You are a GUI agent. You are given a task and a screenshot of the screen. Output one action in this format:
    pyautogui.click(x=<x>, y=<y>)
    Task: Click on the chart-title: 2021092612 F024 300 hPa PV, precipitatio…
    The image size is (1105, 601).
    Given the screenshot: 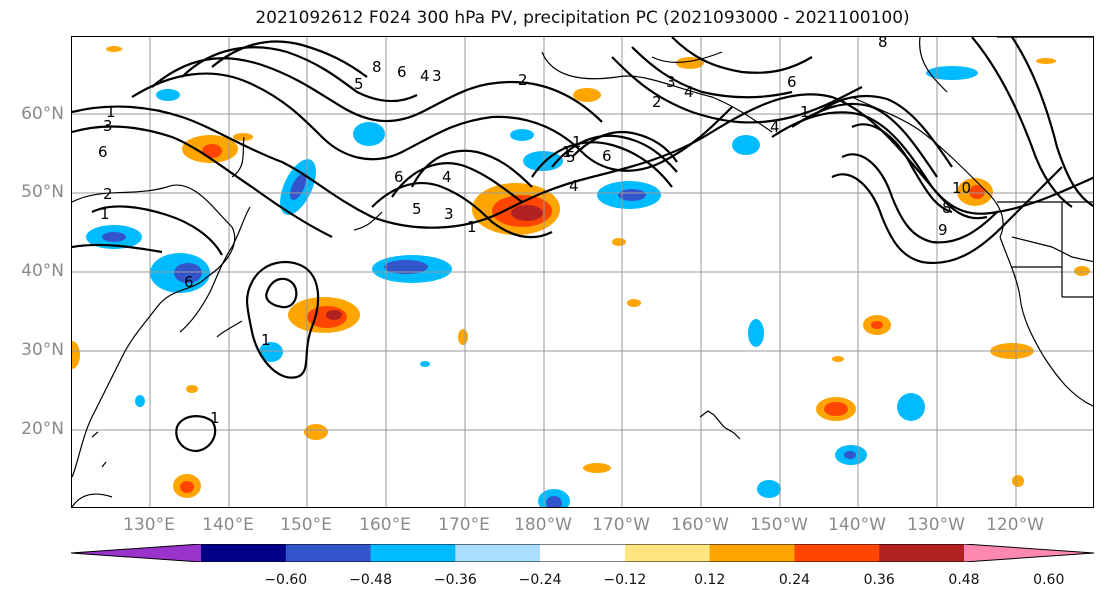 What is the action you would take?
    pyautogui.click(x=582, y=18)
    